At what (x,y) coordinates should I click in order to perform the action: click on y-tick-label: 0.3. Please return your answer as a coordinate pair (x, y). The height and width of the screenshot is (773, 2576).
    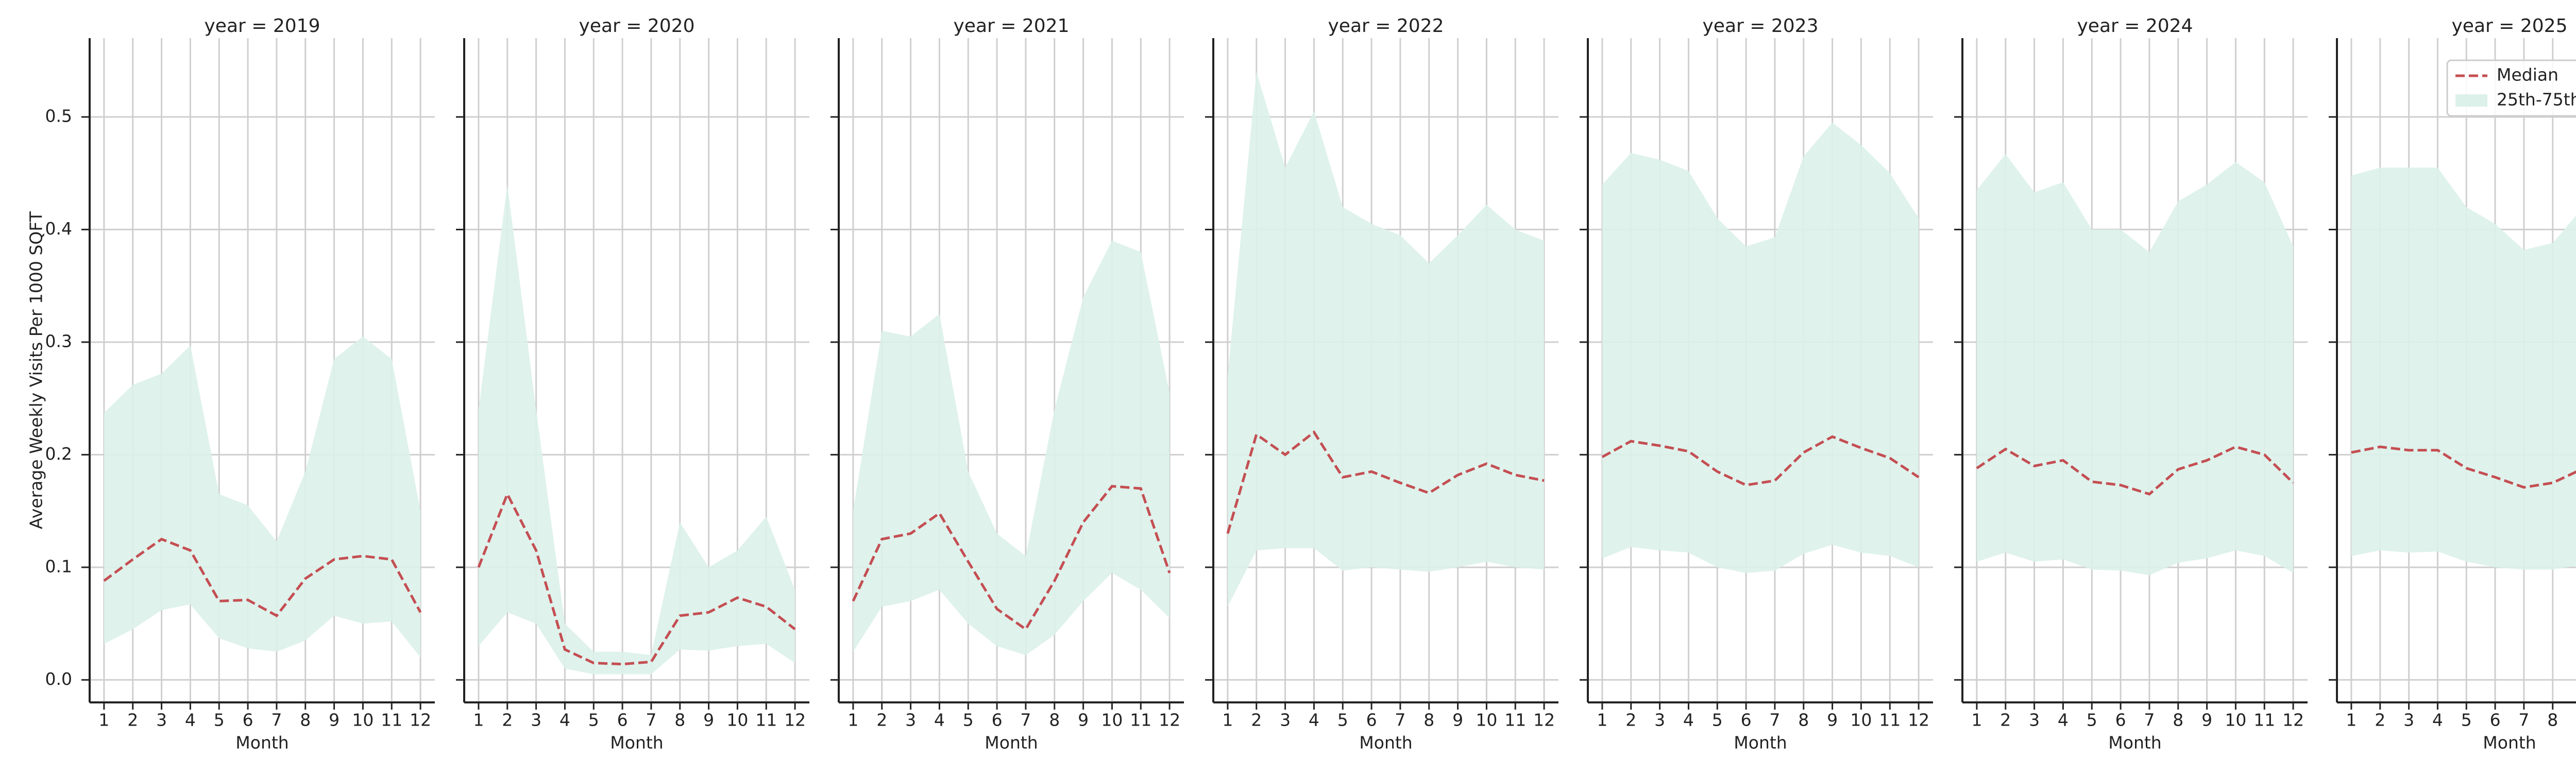
    Looking at the image, I should click on (59, 341).